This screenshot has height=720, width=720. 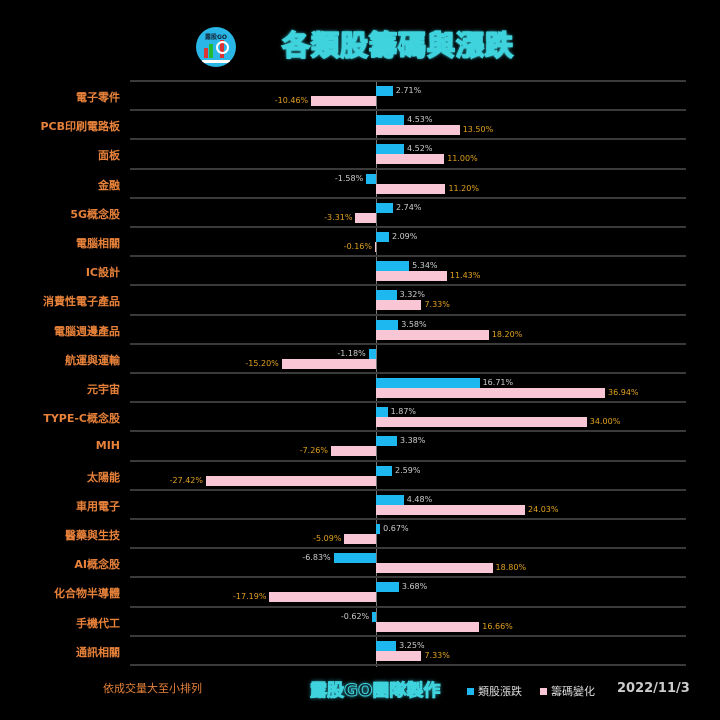 What do you see at coordinates (216, 37) in the screenshot?
I see `logo-text: 露股GO` at bounding box center [216, 37].